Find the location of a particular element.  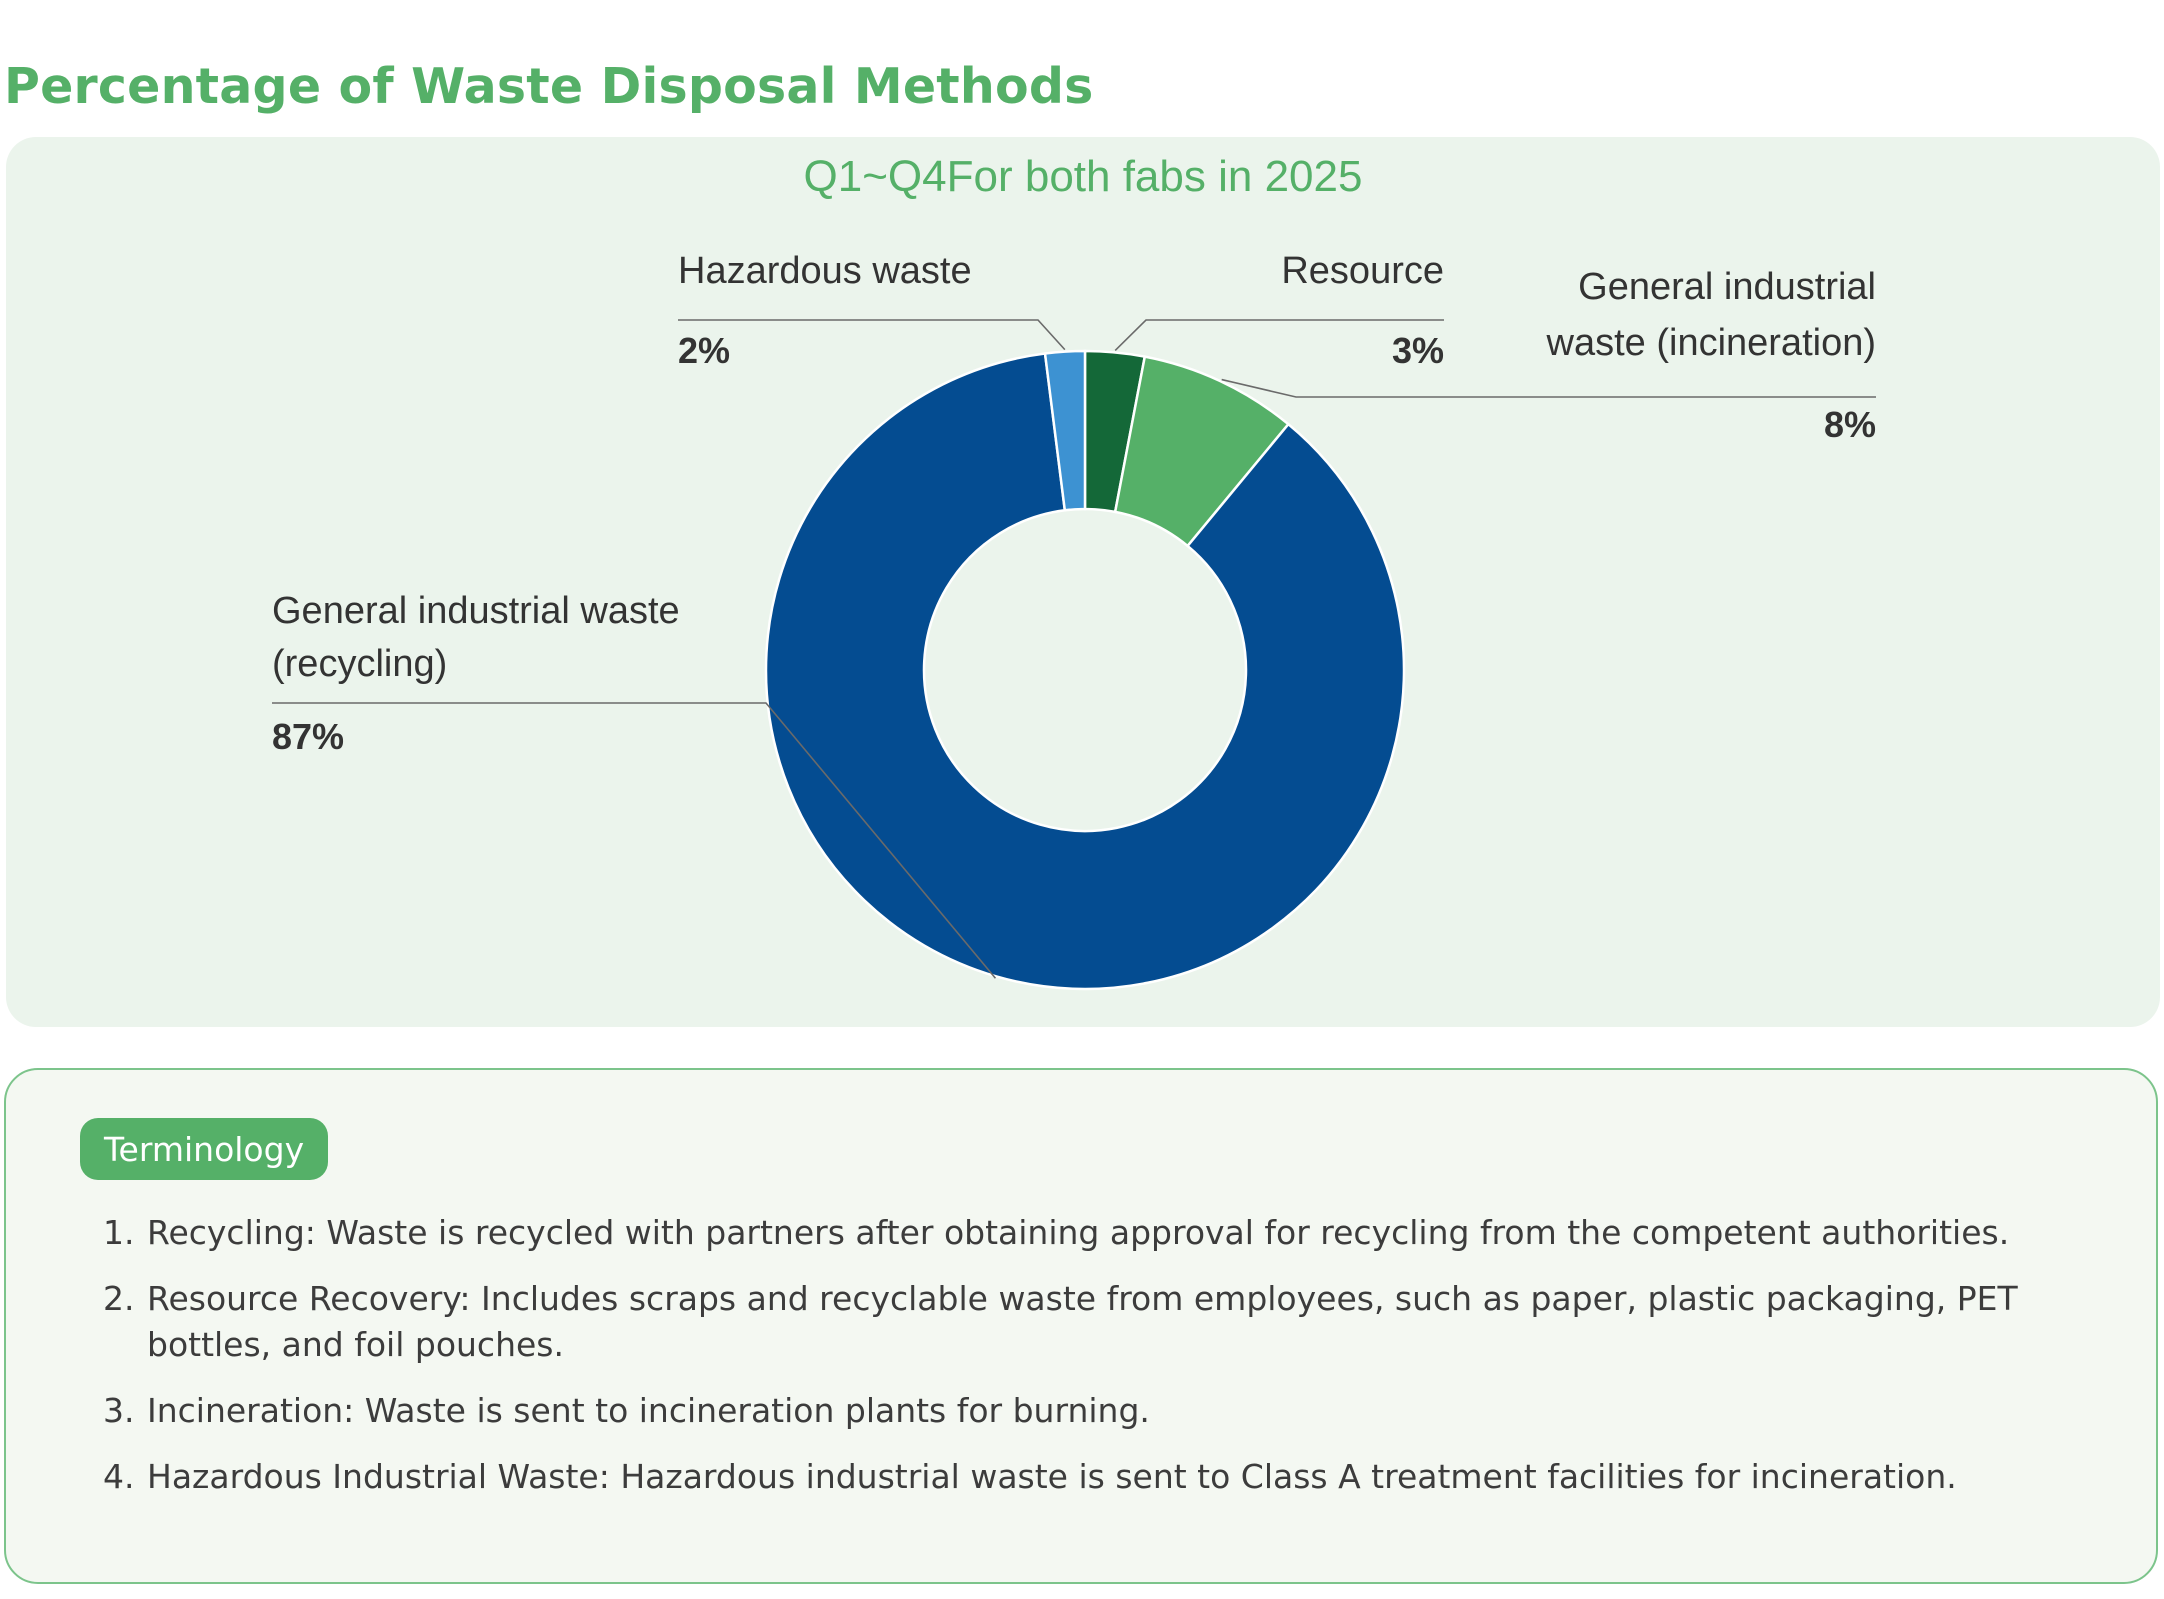

slice-label-recycling: (recycling) is located at coordinates (359, 664).